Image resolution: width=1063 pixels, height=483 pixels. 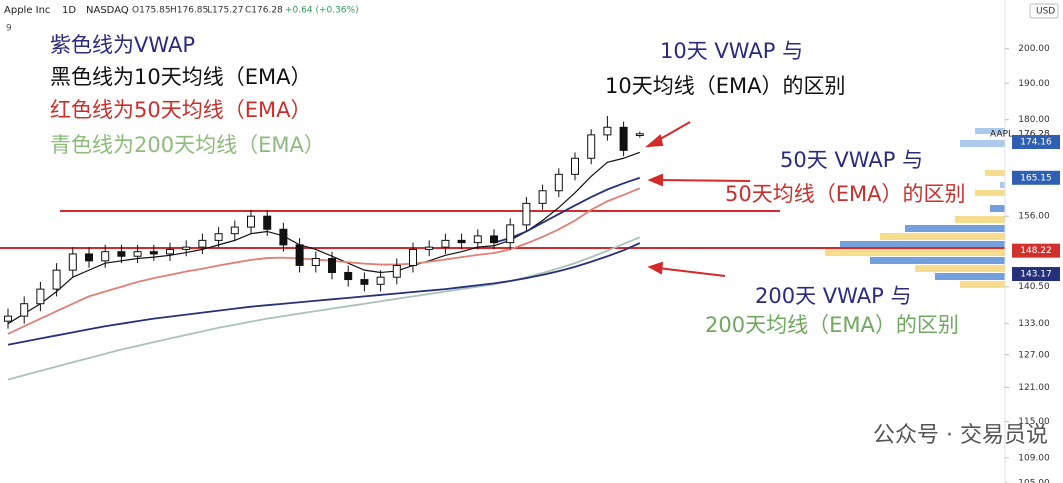 I want to click on exchange: NASDAQ, so click(x=107, y=10).